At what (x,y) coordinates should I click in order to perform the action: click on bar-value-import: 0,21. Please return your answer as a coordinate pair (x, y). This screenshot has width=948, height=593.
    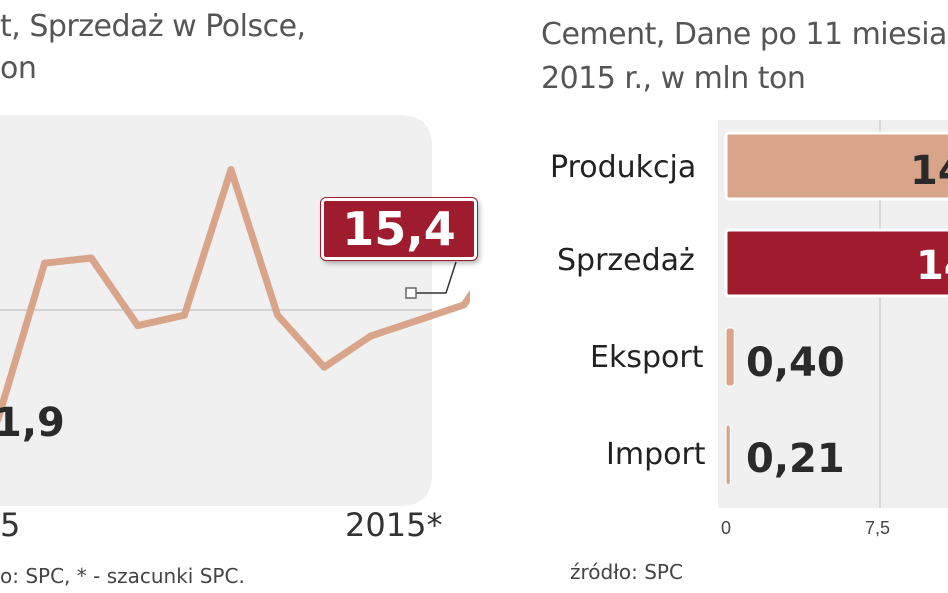
    Looking at the image, I should click on (795, 459).